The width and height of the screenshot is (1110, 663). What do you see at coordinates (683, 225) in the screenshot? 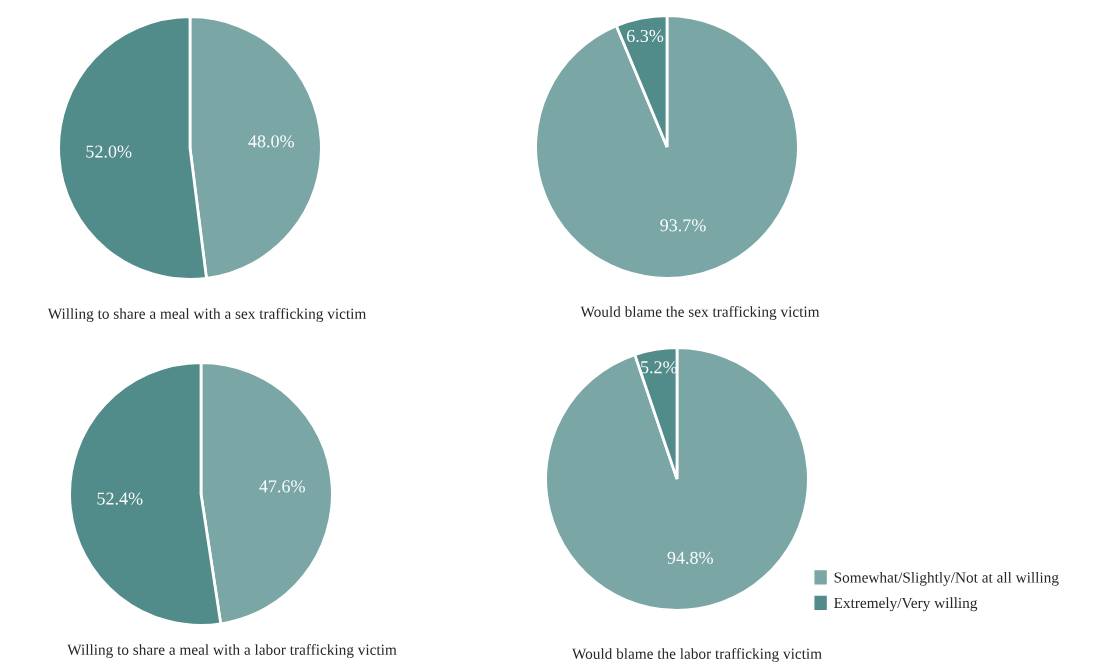
I see `data-label: 93.7%` at bounding box center [683, 225].